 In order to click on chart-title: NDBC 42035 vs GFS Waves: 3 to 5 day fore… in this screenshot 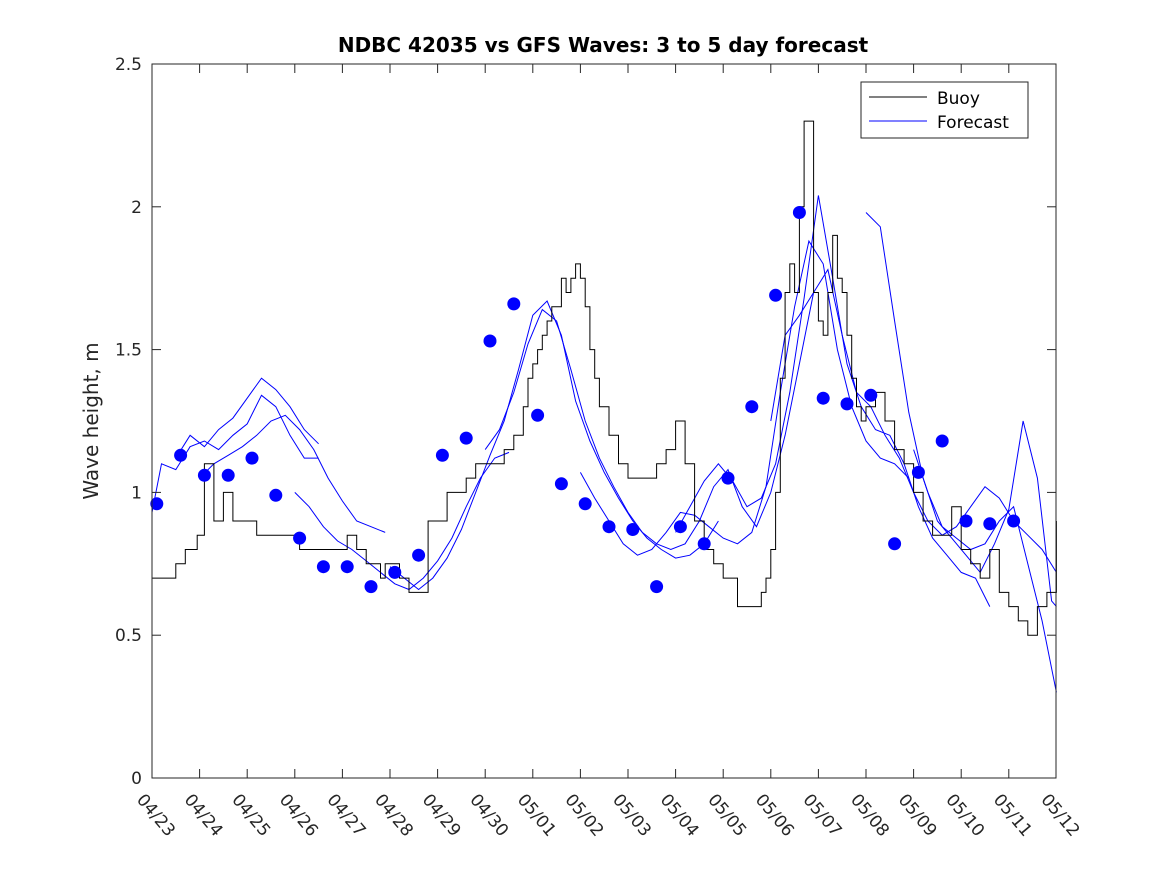, I will do `click(603, 45)`.